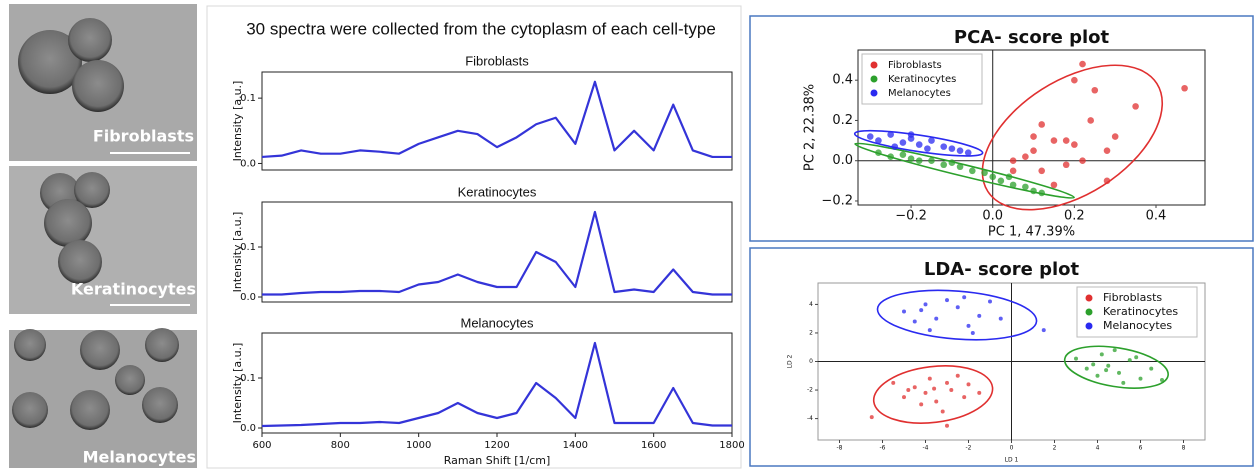  What do you see at coordinates (103, 398) in the screenshot?
I see `micrograph: Melanocytes` at bounding box center [103, 398].